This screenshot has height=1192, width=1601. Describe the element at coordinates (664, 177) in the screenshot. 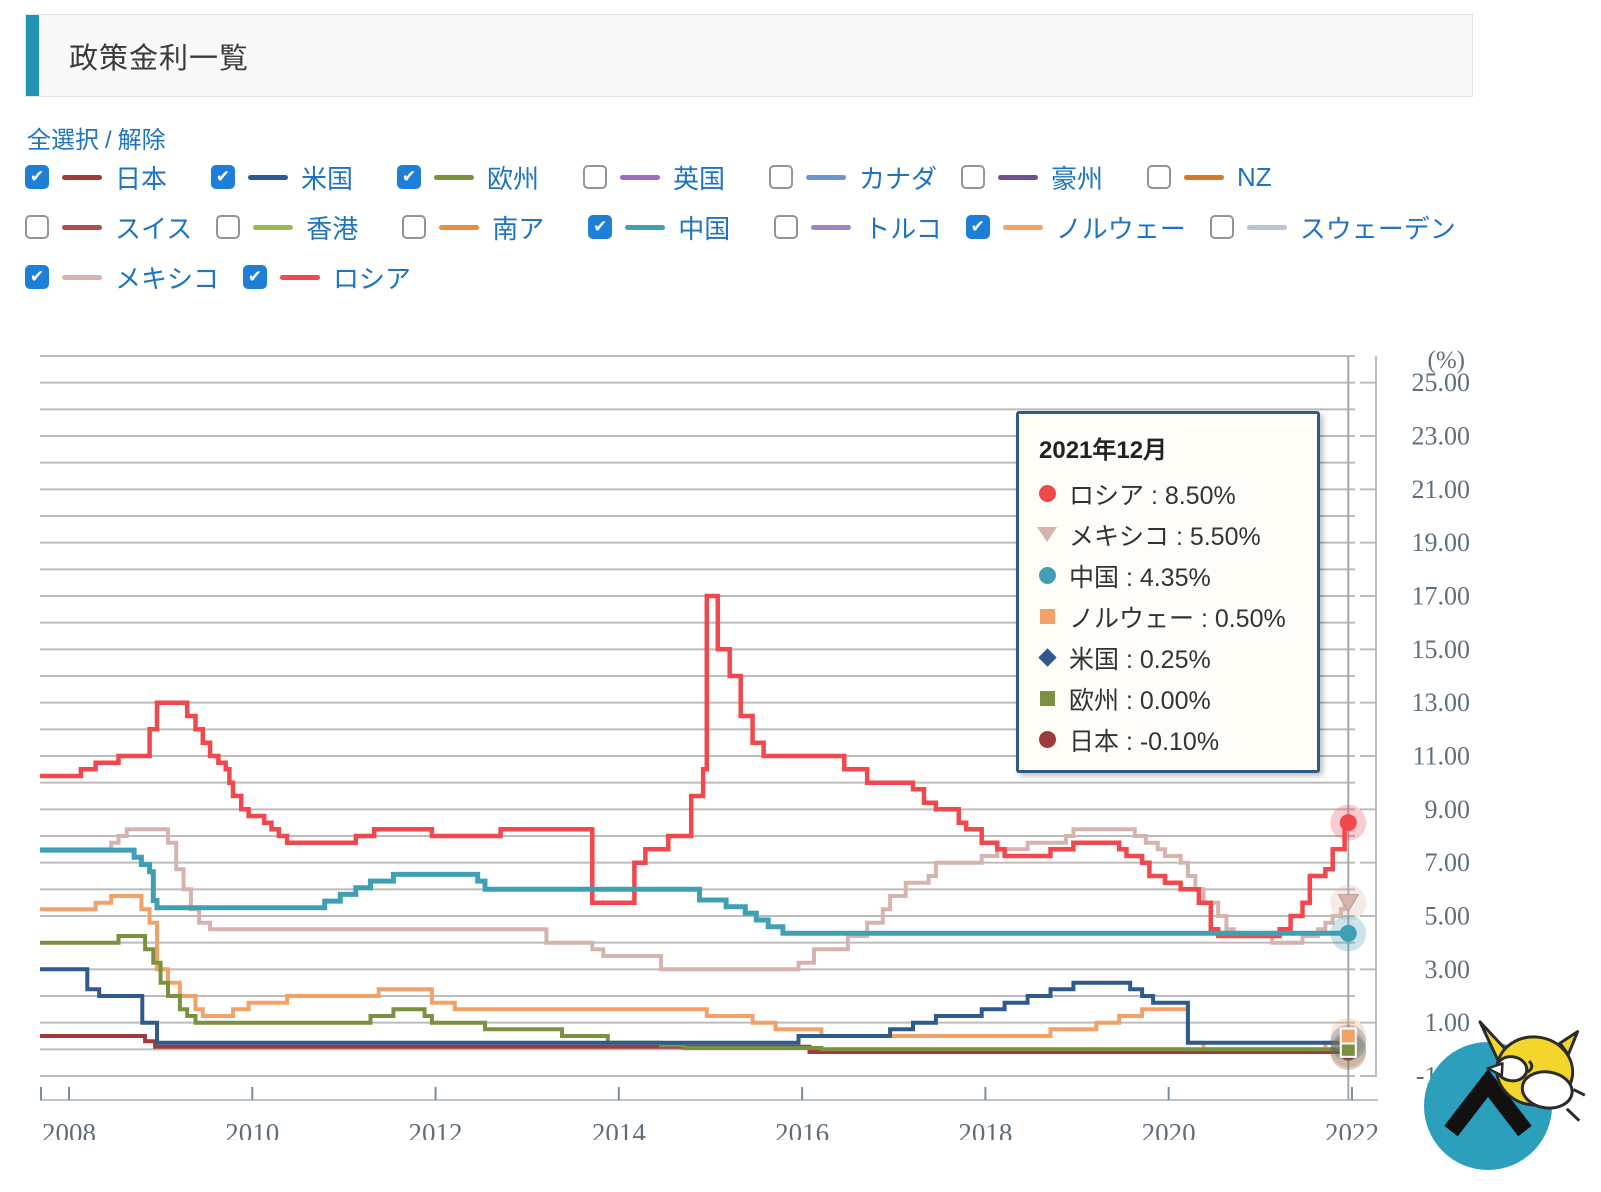

I see `legend-item-英国: 英国` at that location.